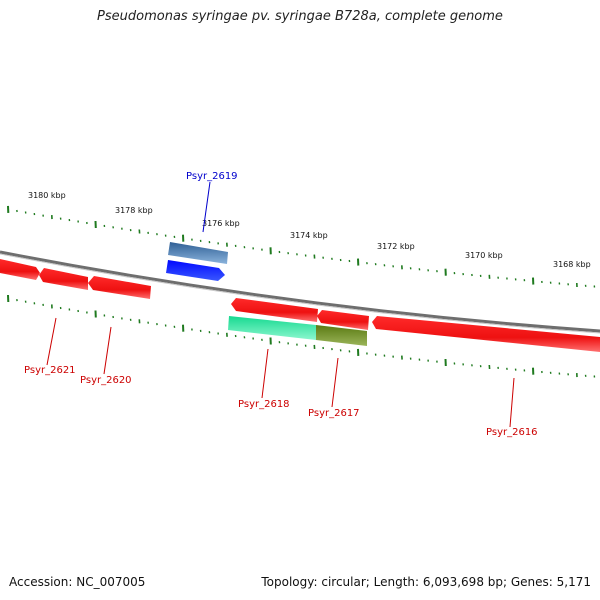 The image size is (600, 600). What do you see at coordinates (512, 432) in the screenshot?
I see `gene-label-psyr-2616: Psyr_2616` at bounding box center [512, 432].